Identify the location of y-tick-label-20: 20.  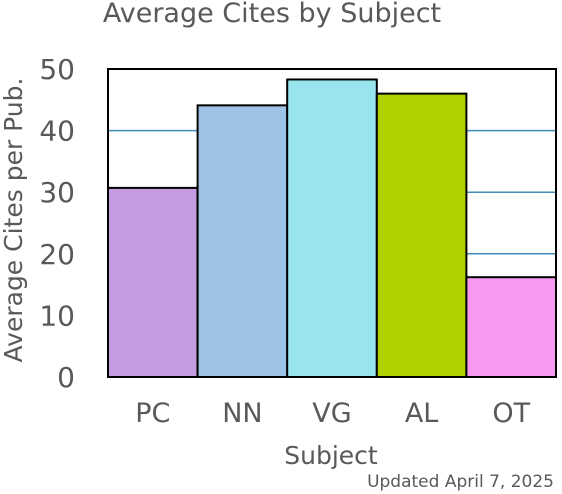
(57, 254).